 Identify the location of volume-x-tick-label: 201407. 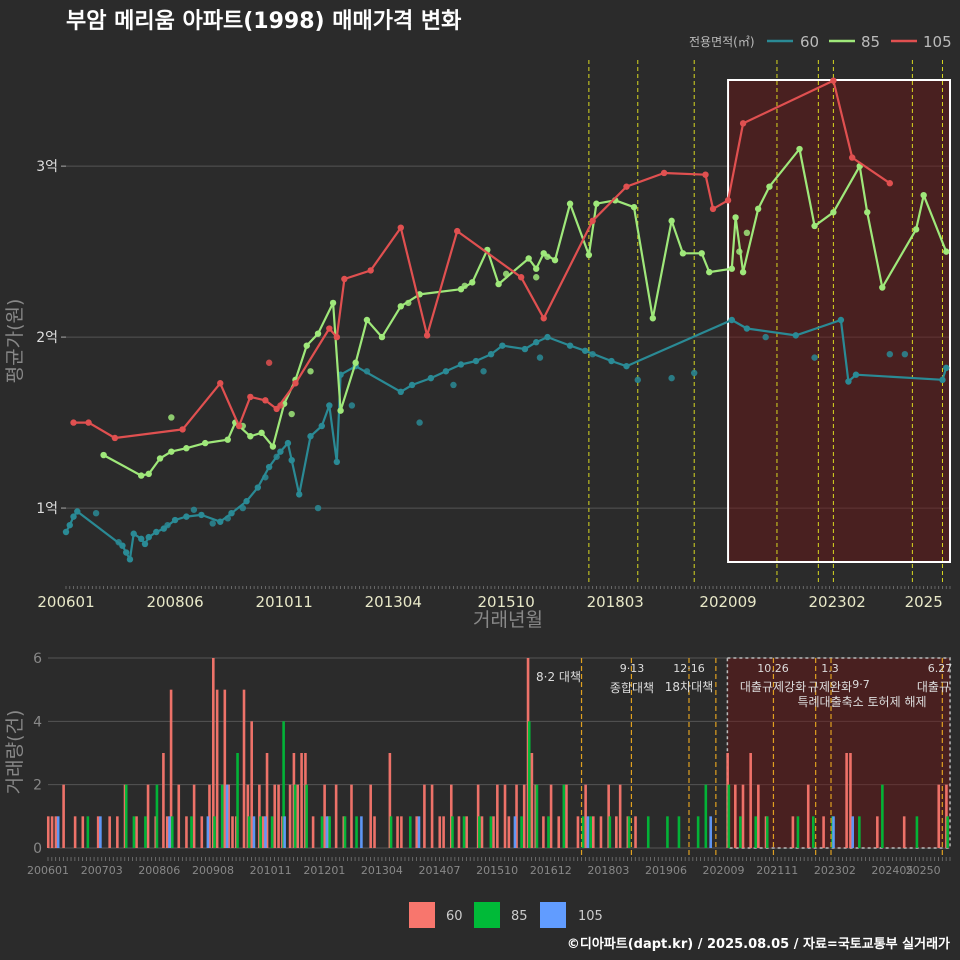
(440, 870).